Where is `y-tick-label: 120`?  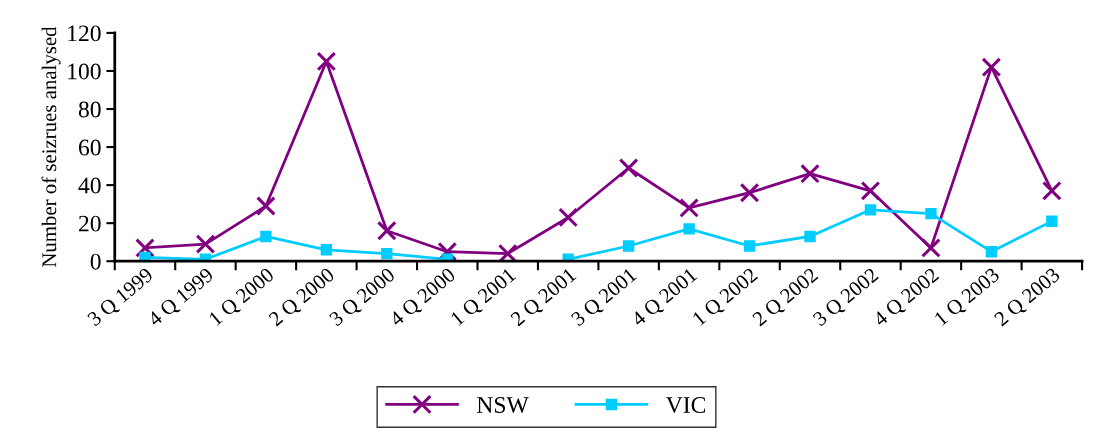
y-tick-label: 120 is located at coordinates (84, 33).